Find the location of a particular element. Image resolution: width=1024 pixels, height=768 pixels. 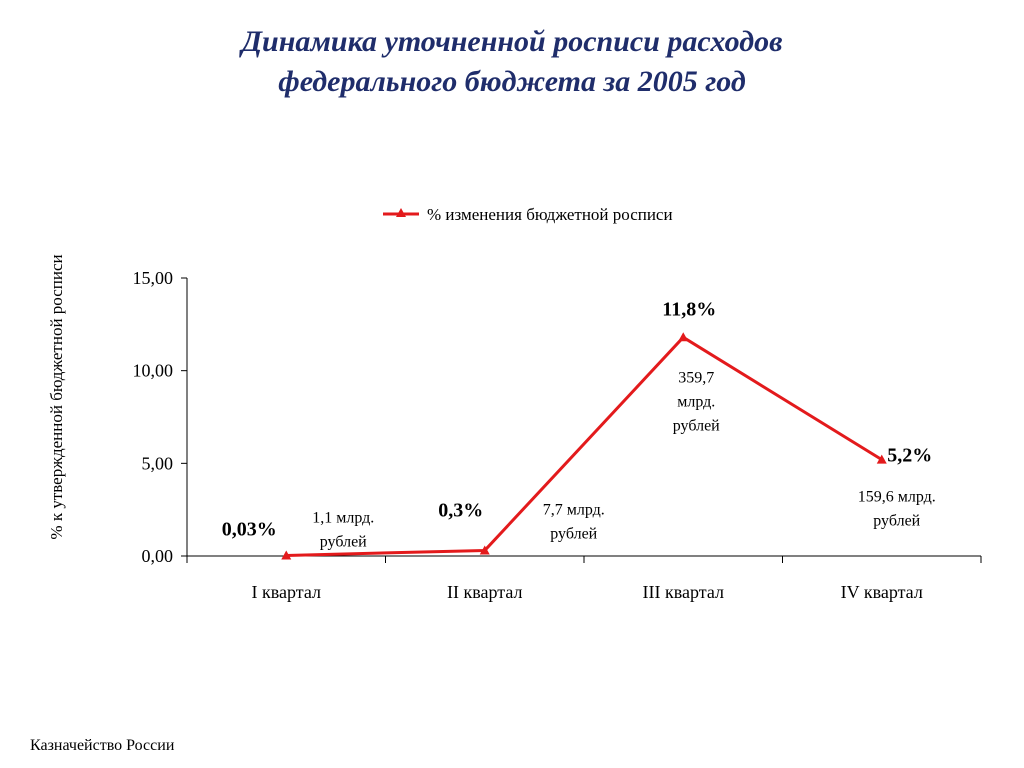

data-label: 0,3% is located at coordinates (460, 510).